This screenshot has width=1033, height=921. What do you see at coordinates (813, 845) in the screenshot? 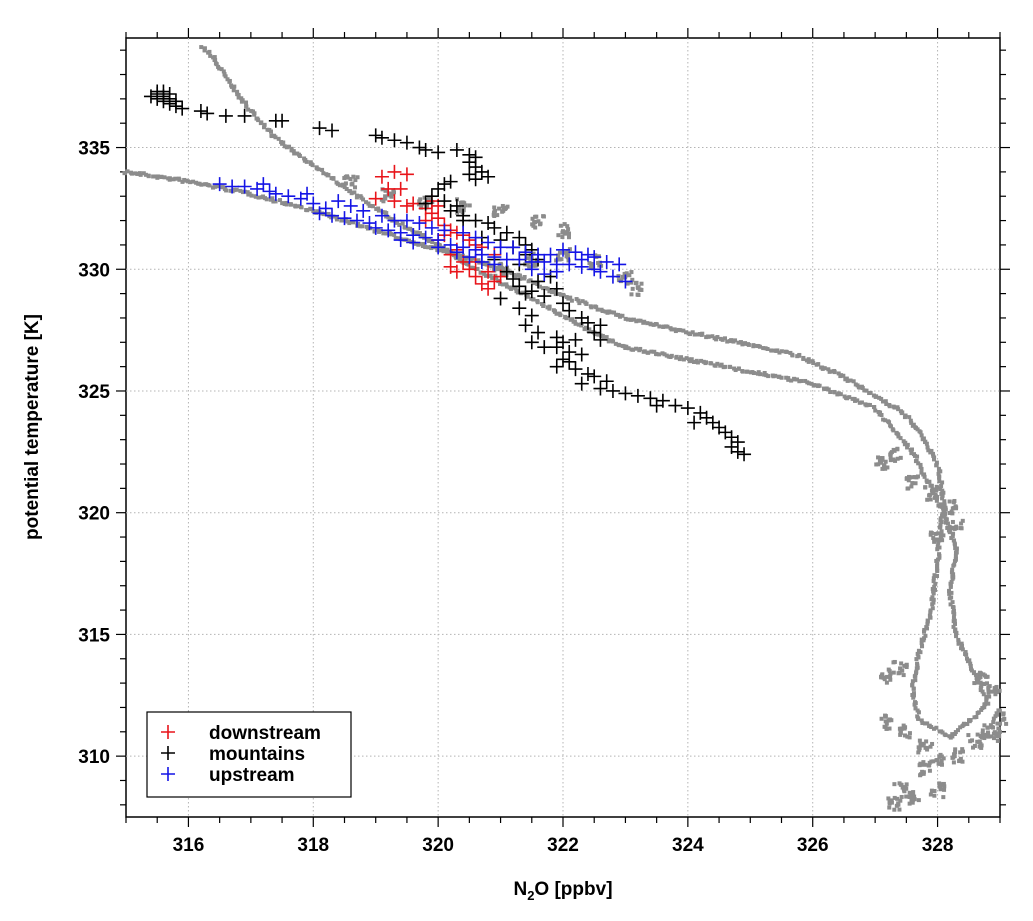
I see `x-tick-label: 326` at bounding box center [813, 845].